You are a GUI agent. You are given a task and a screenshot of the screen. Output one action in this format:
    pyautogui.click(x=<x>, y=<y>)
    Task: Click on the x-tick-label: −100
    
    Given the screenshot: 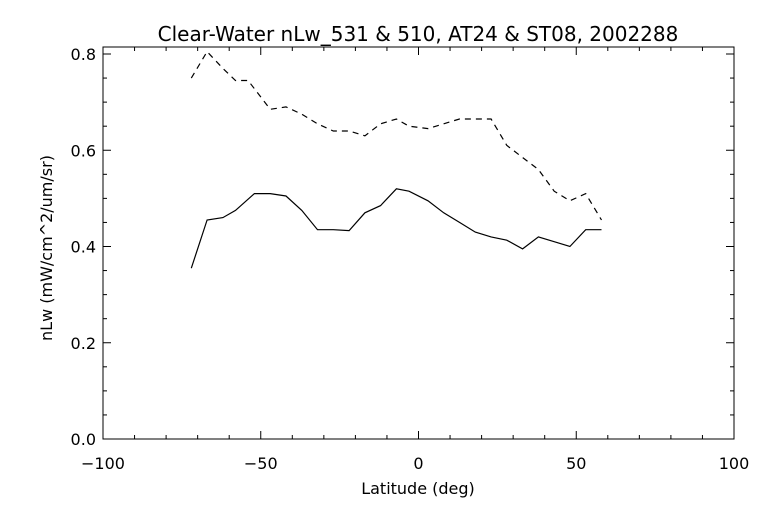 What is the action you would take?
    pyautogui.click(x=103, y=463)
    